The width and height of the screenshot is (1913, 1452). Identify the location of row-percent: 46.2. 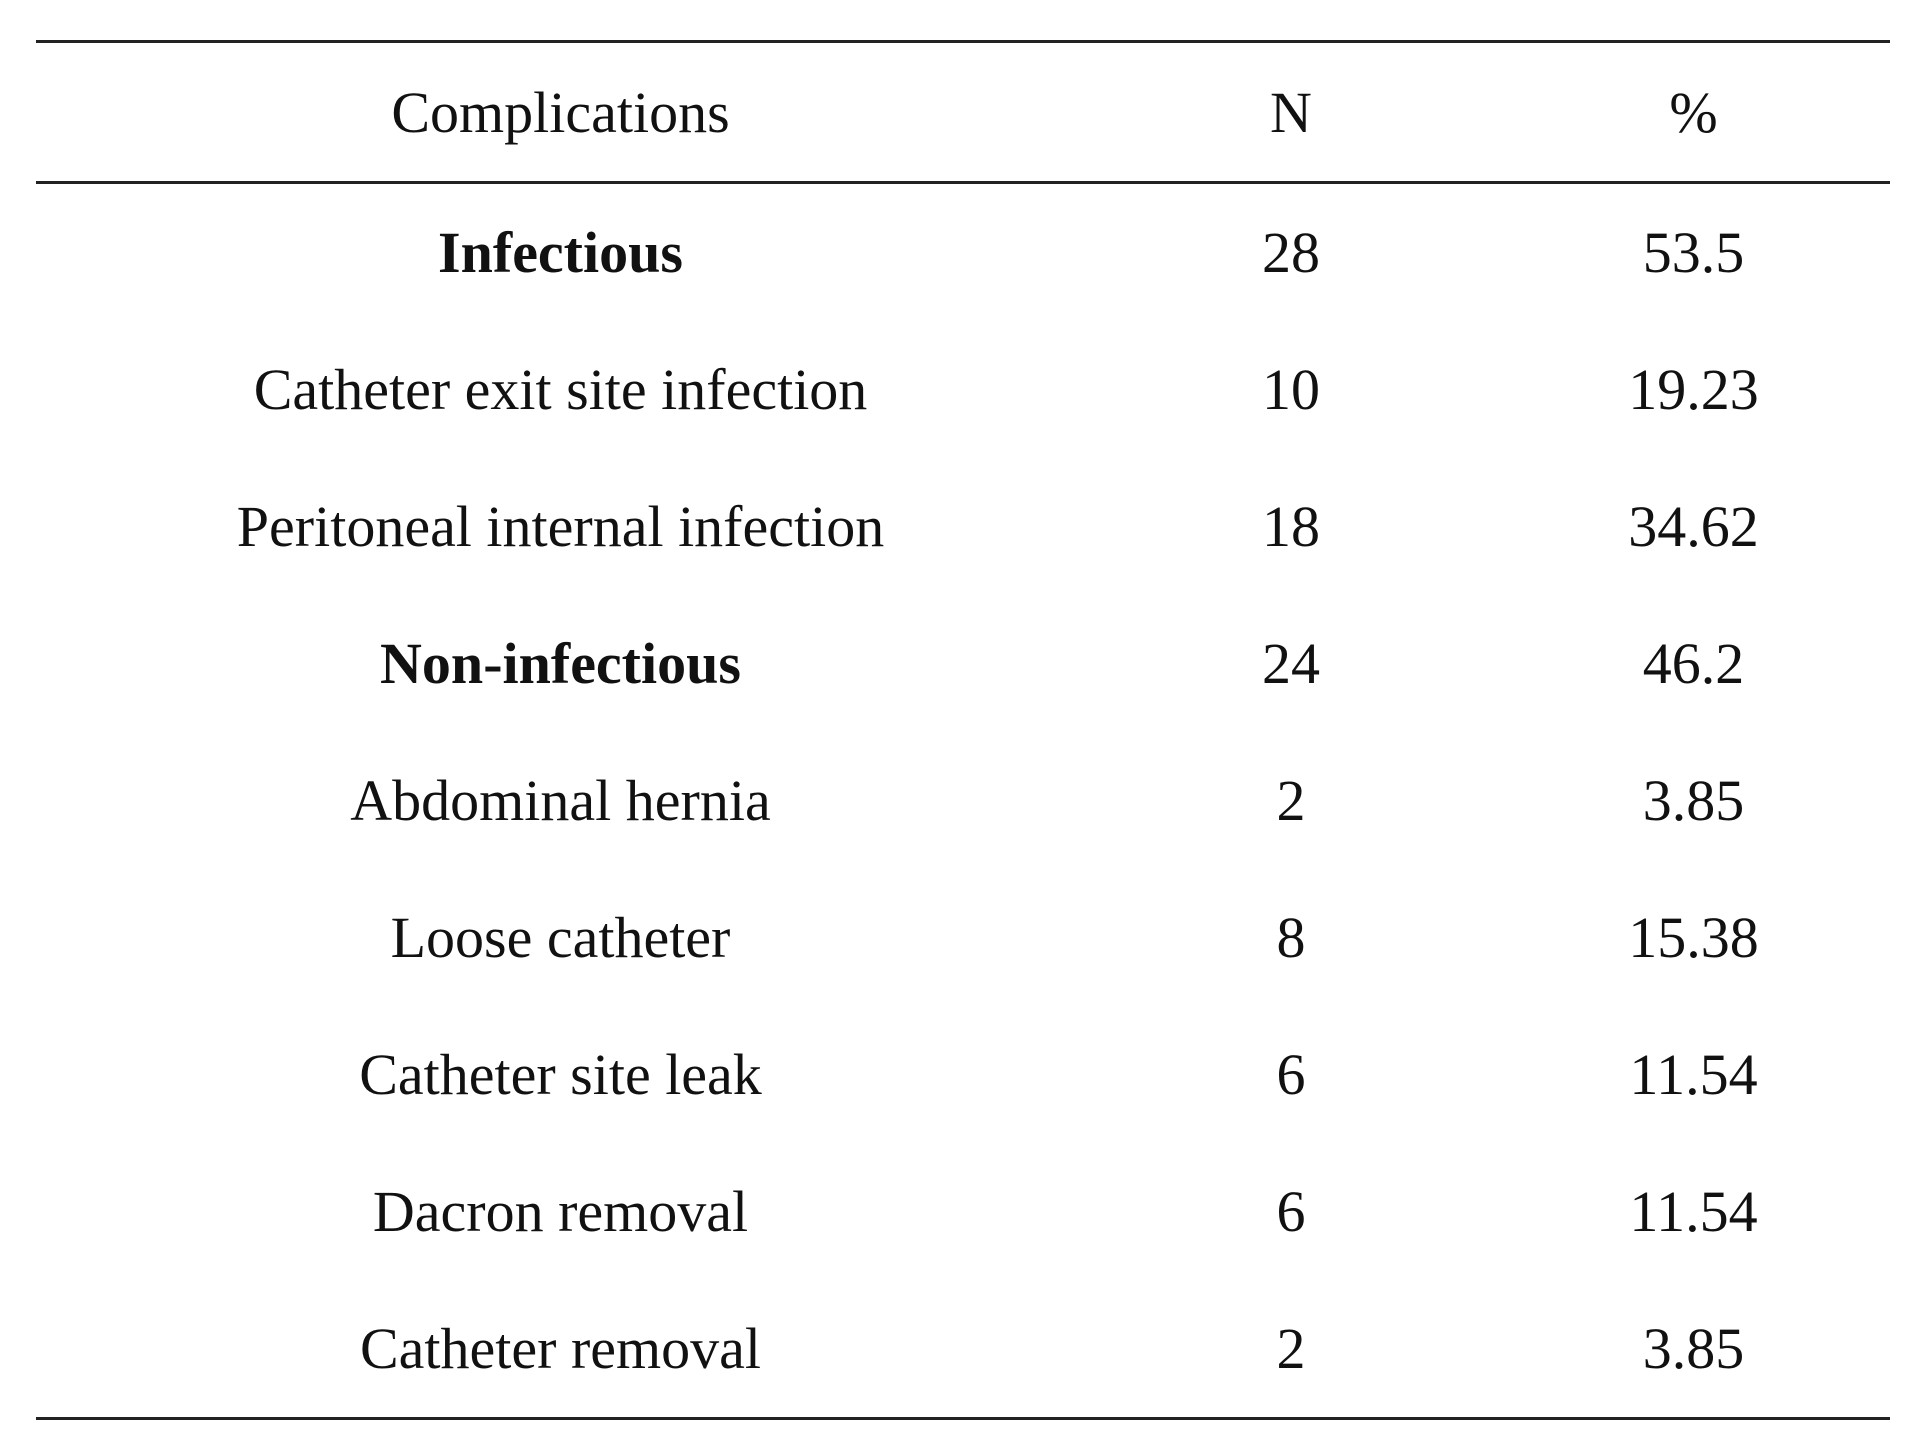
(1693, 663).